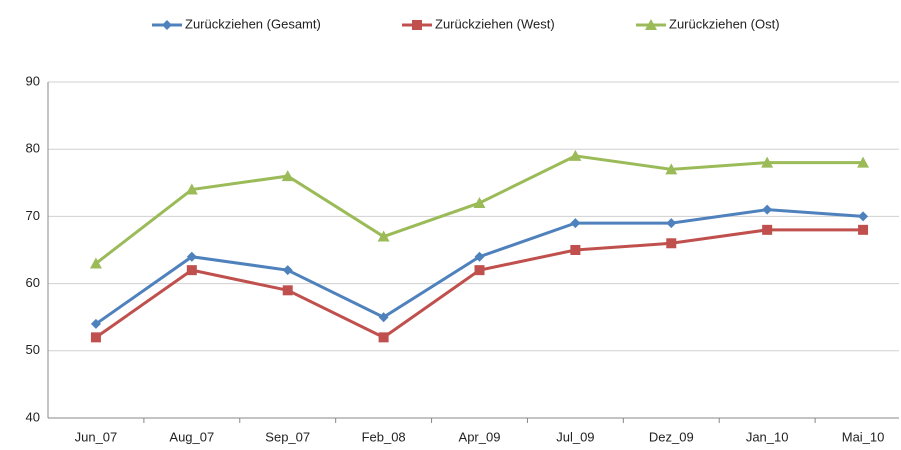  Describe the element at coordinates (33, 215) in the screenshot. I see `y-tick-label: 70` at that location.